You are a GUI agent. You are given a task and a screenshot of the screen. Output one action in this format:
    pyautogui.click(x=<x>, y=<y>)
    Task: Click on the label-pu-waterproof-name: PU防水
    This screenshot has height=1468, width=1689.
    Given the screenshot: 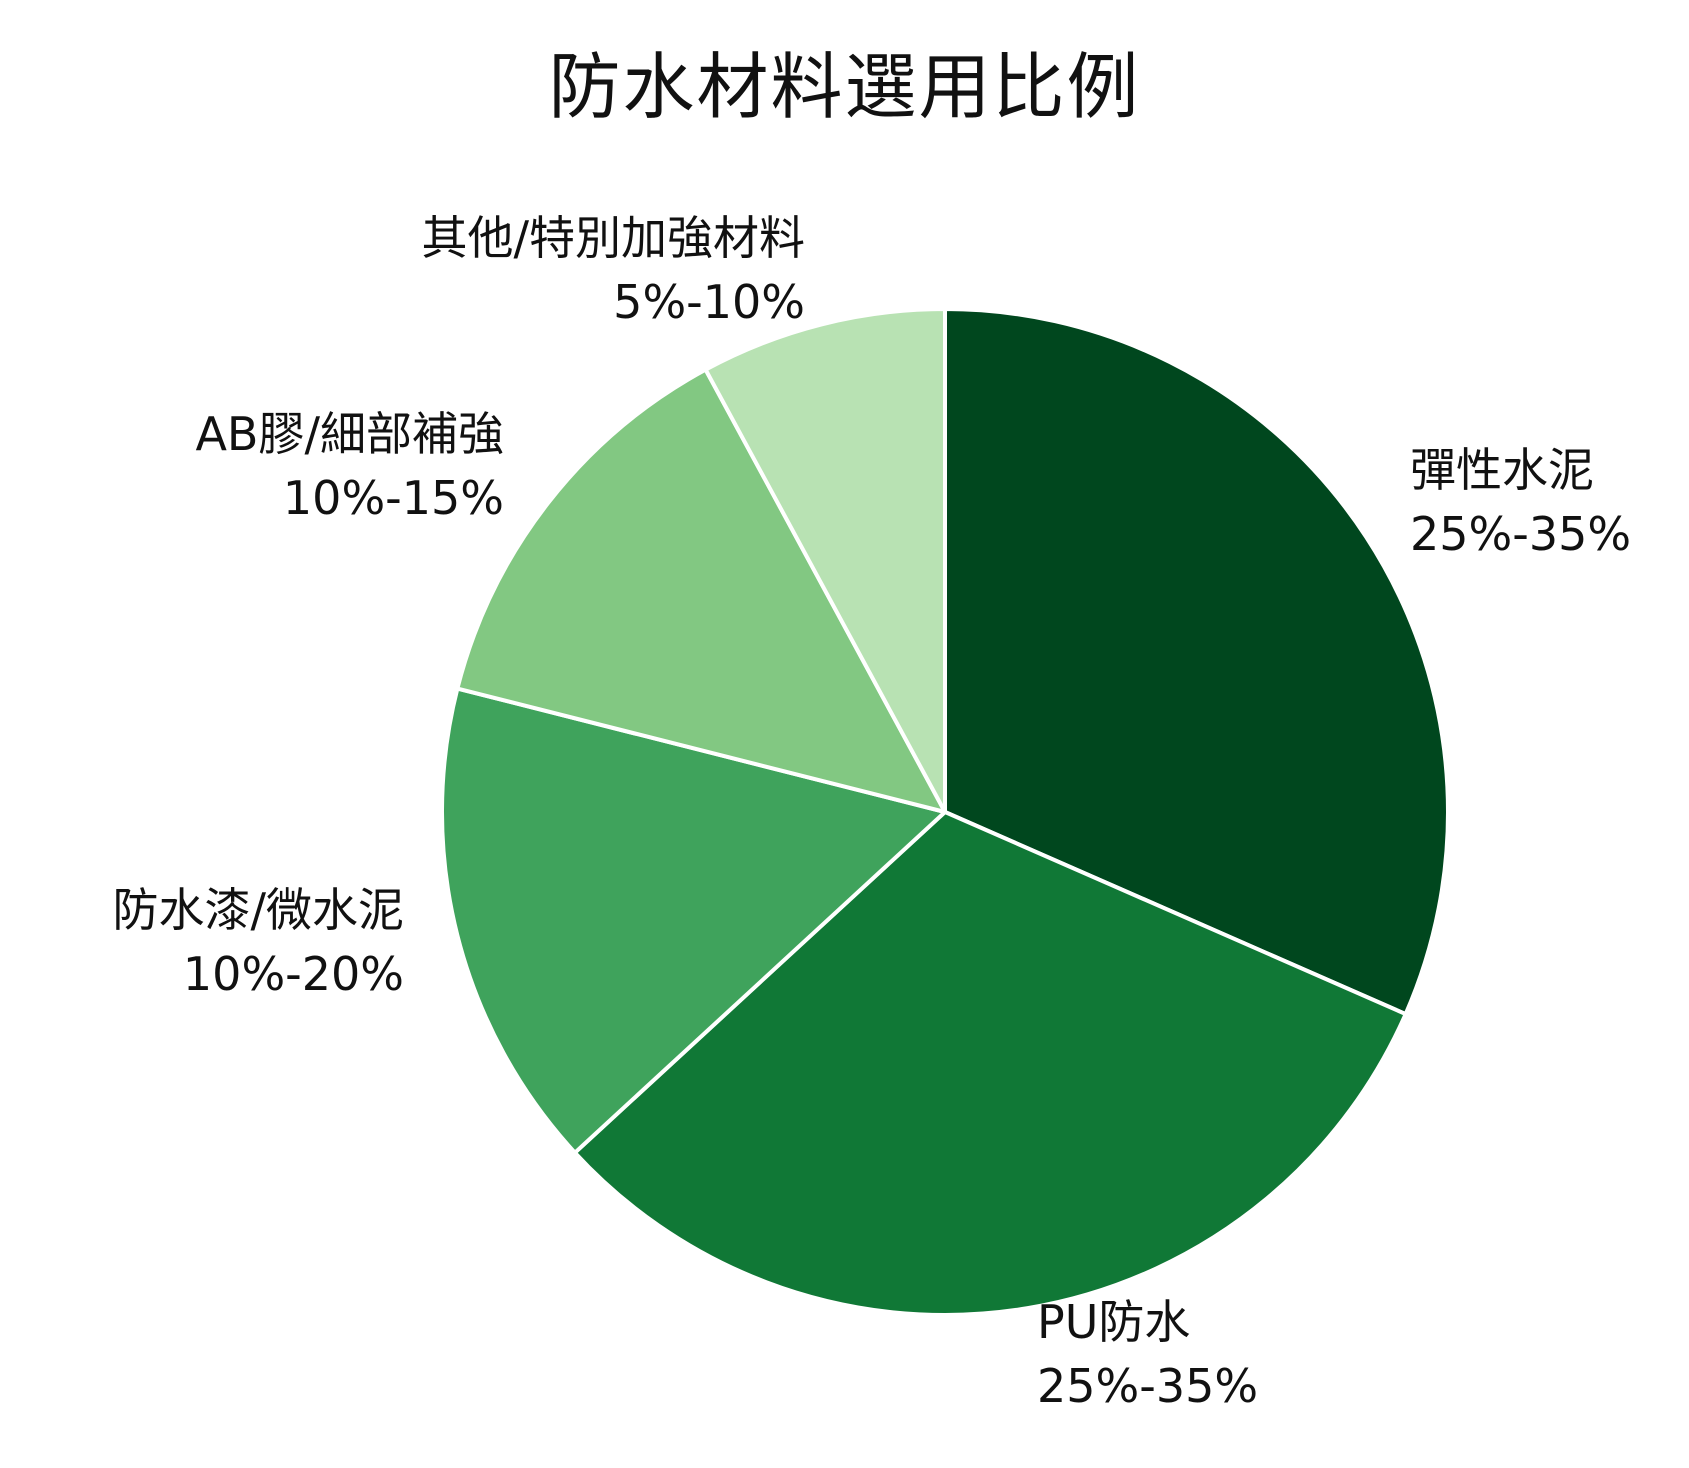 What is the action you would take?
    pyautogui.click(x=1114, y=1322)
    